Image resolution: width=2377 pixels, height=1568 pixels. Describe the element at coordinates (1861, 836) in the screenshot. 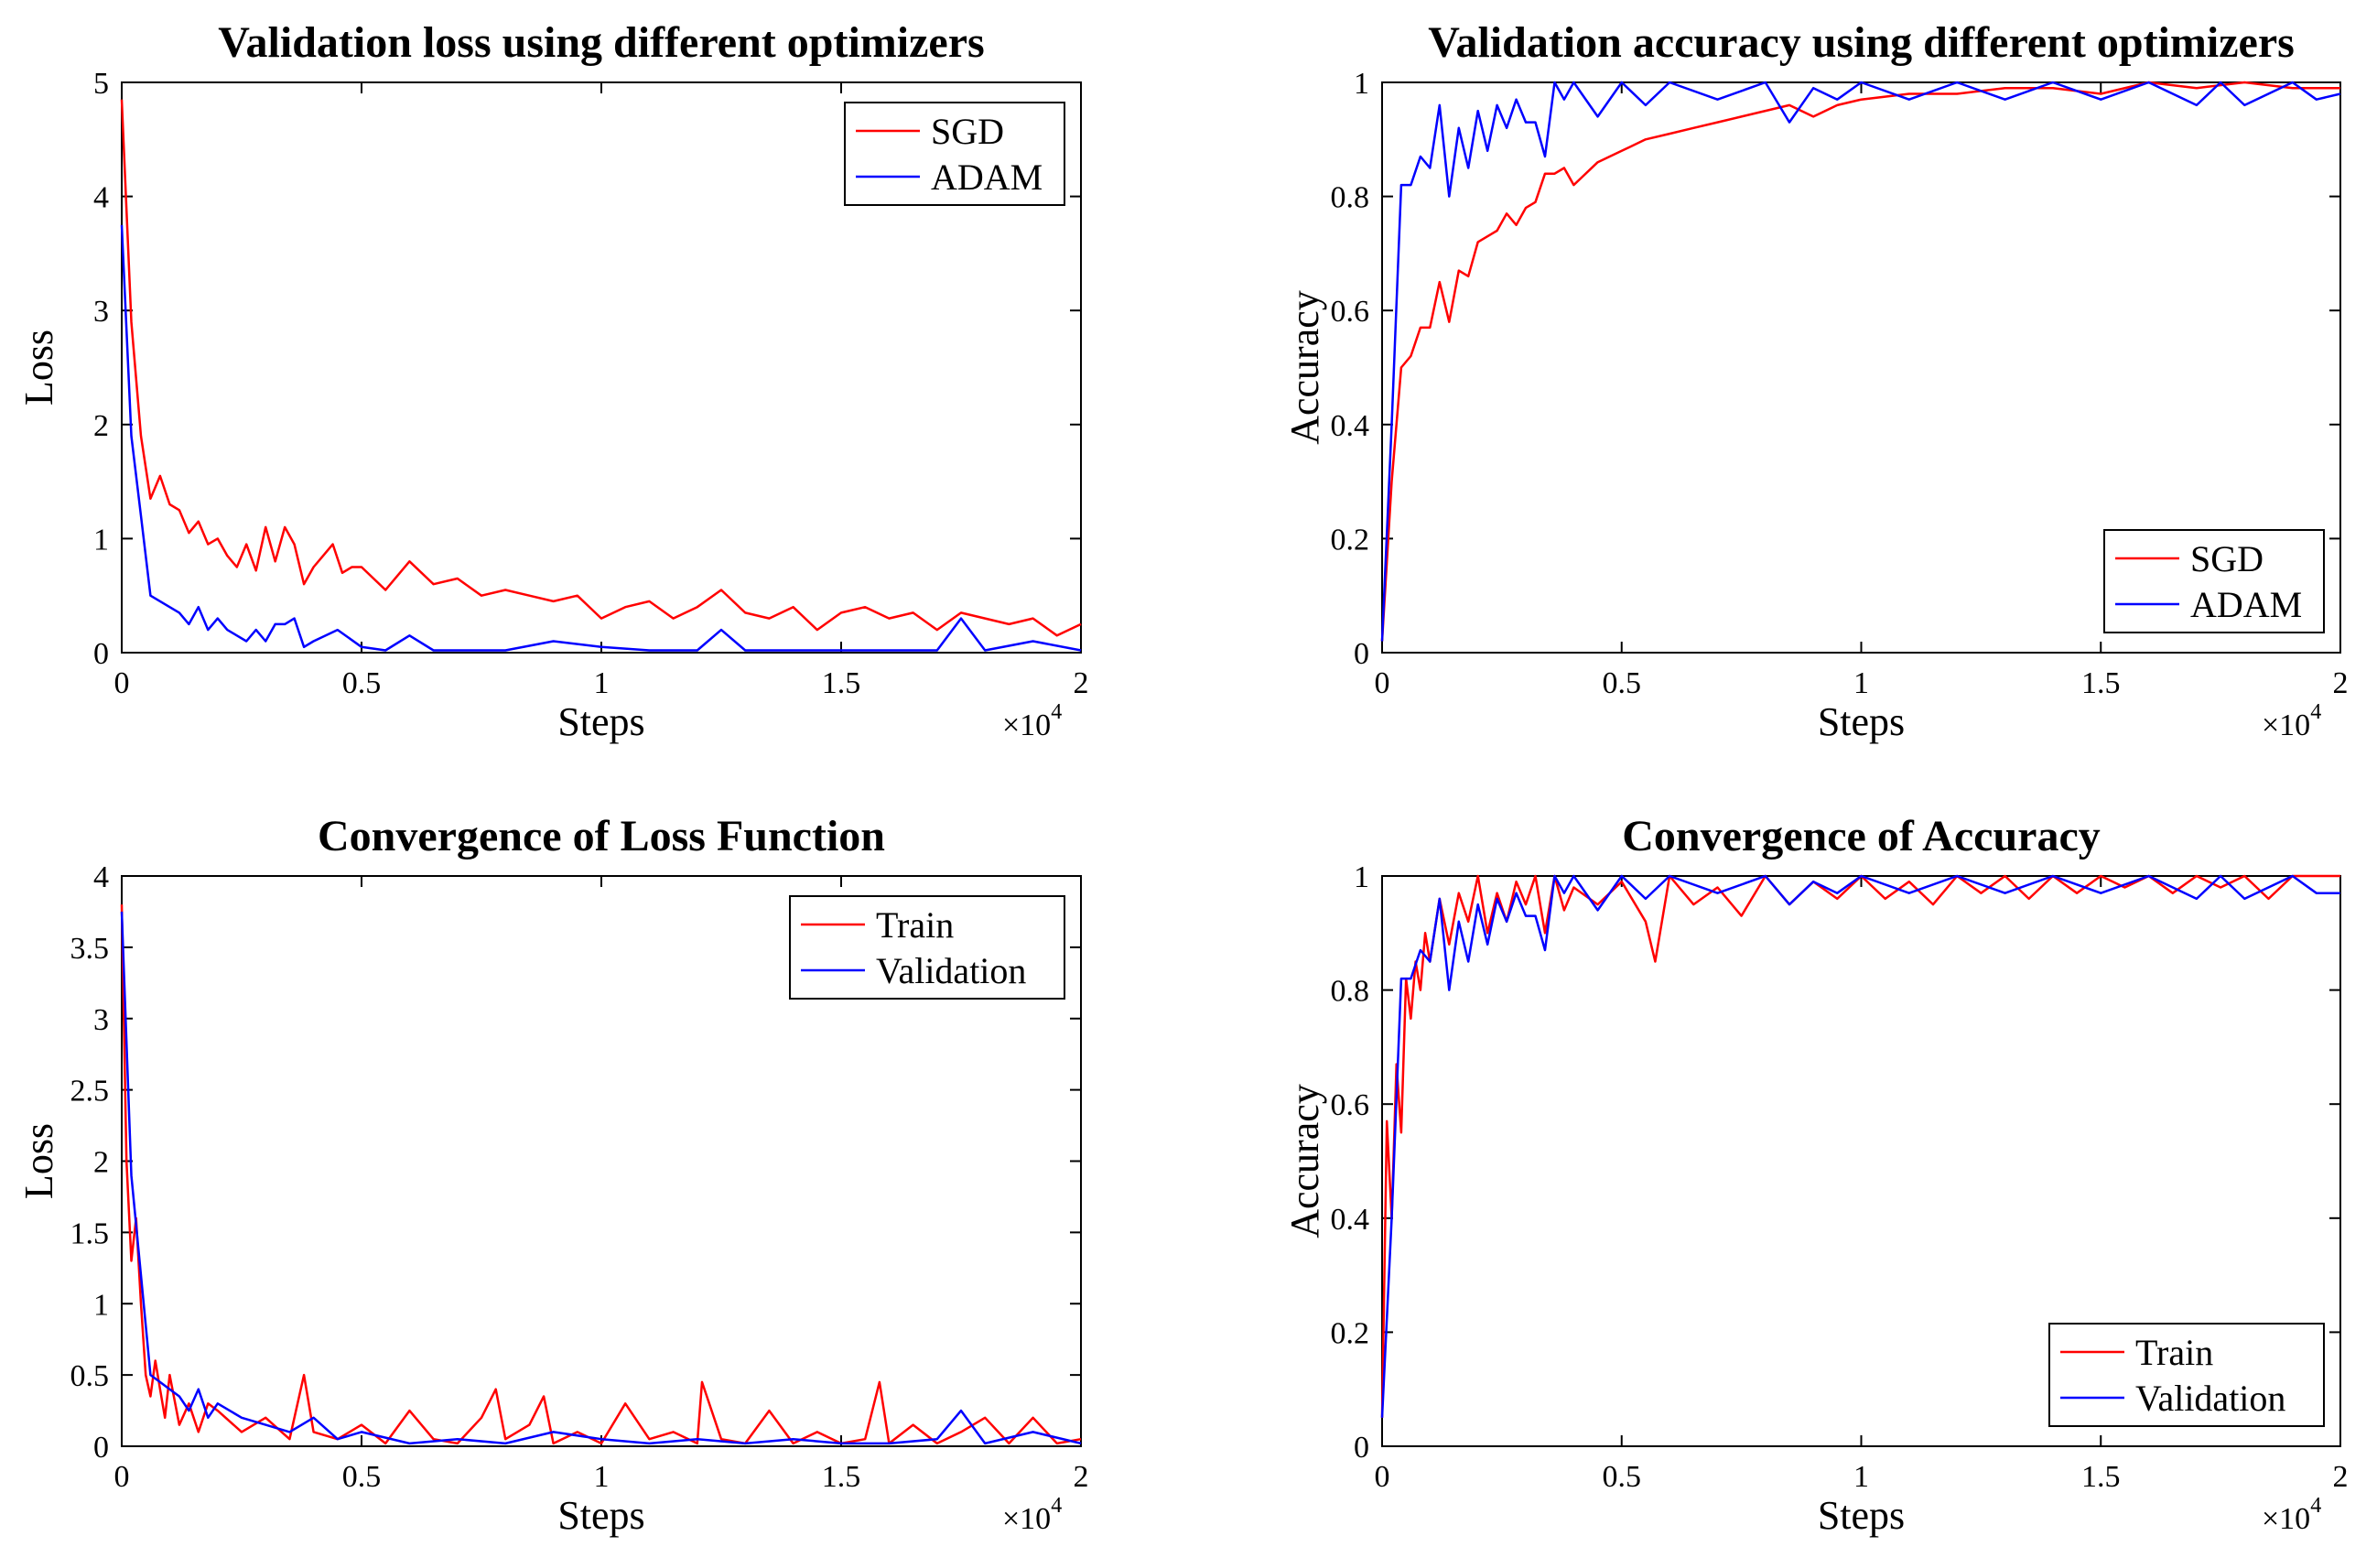

I see `chart-title: Convergence of Accuracy` at that location.